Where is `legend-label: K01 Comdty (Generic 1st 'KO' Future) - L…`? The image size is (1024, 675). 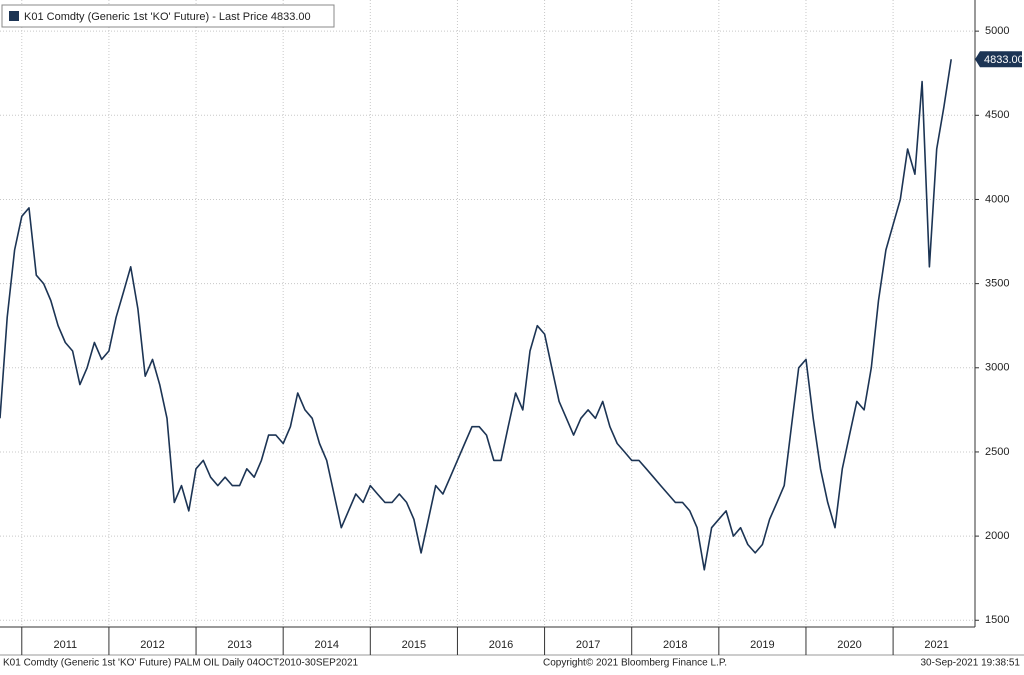
legend-label: K01 Comdty (Generic 1st 'KO' Future) - L… is located at coordinates (167, 17).